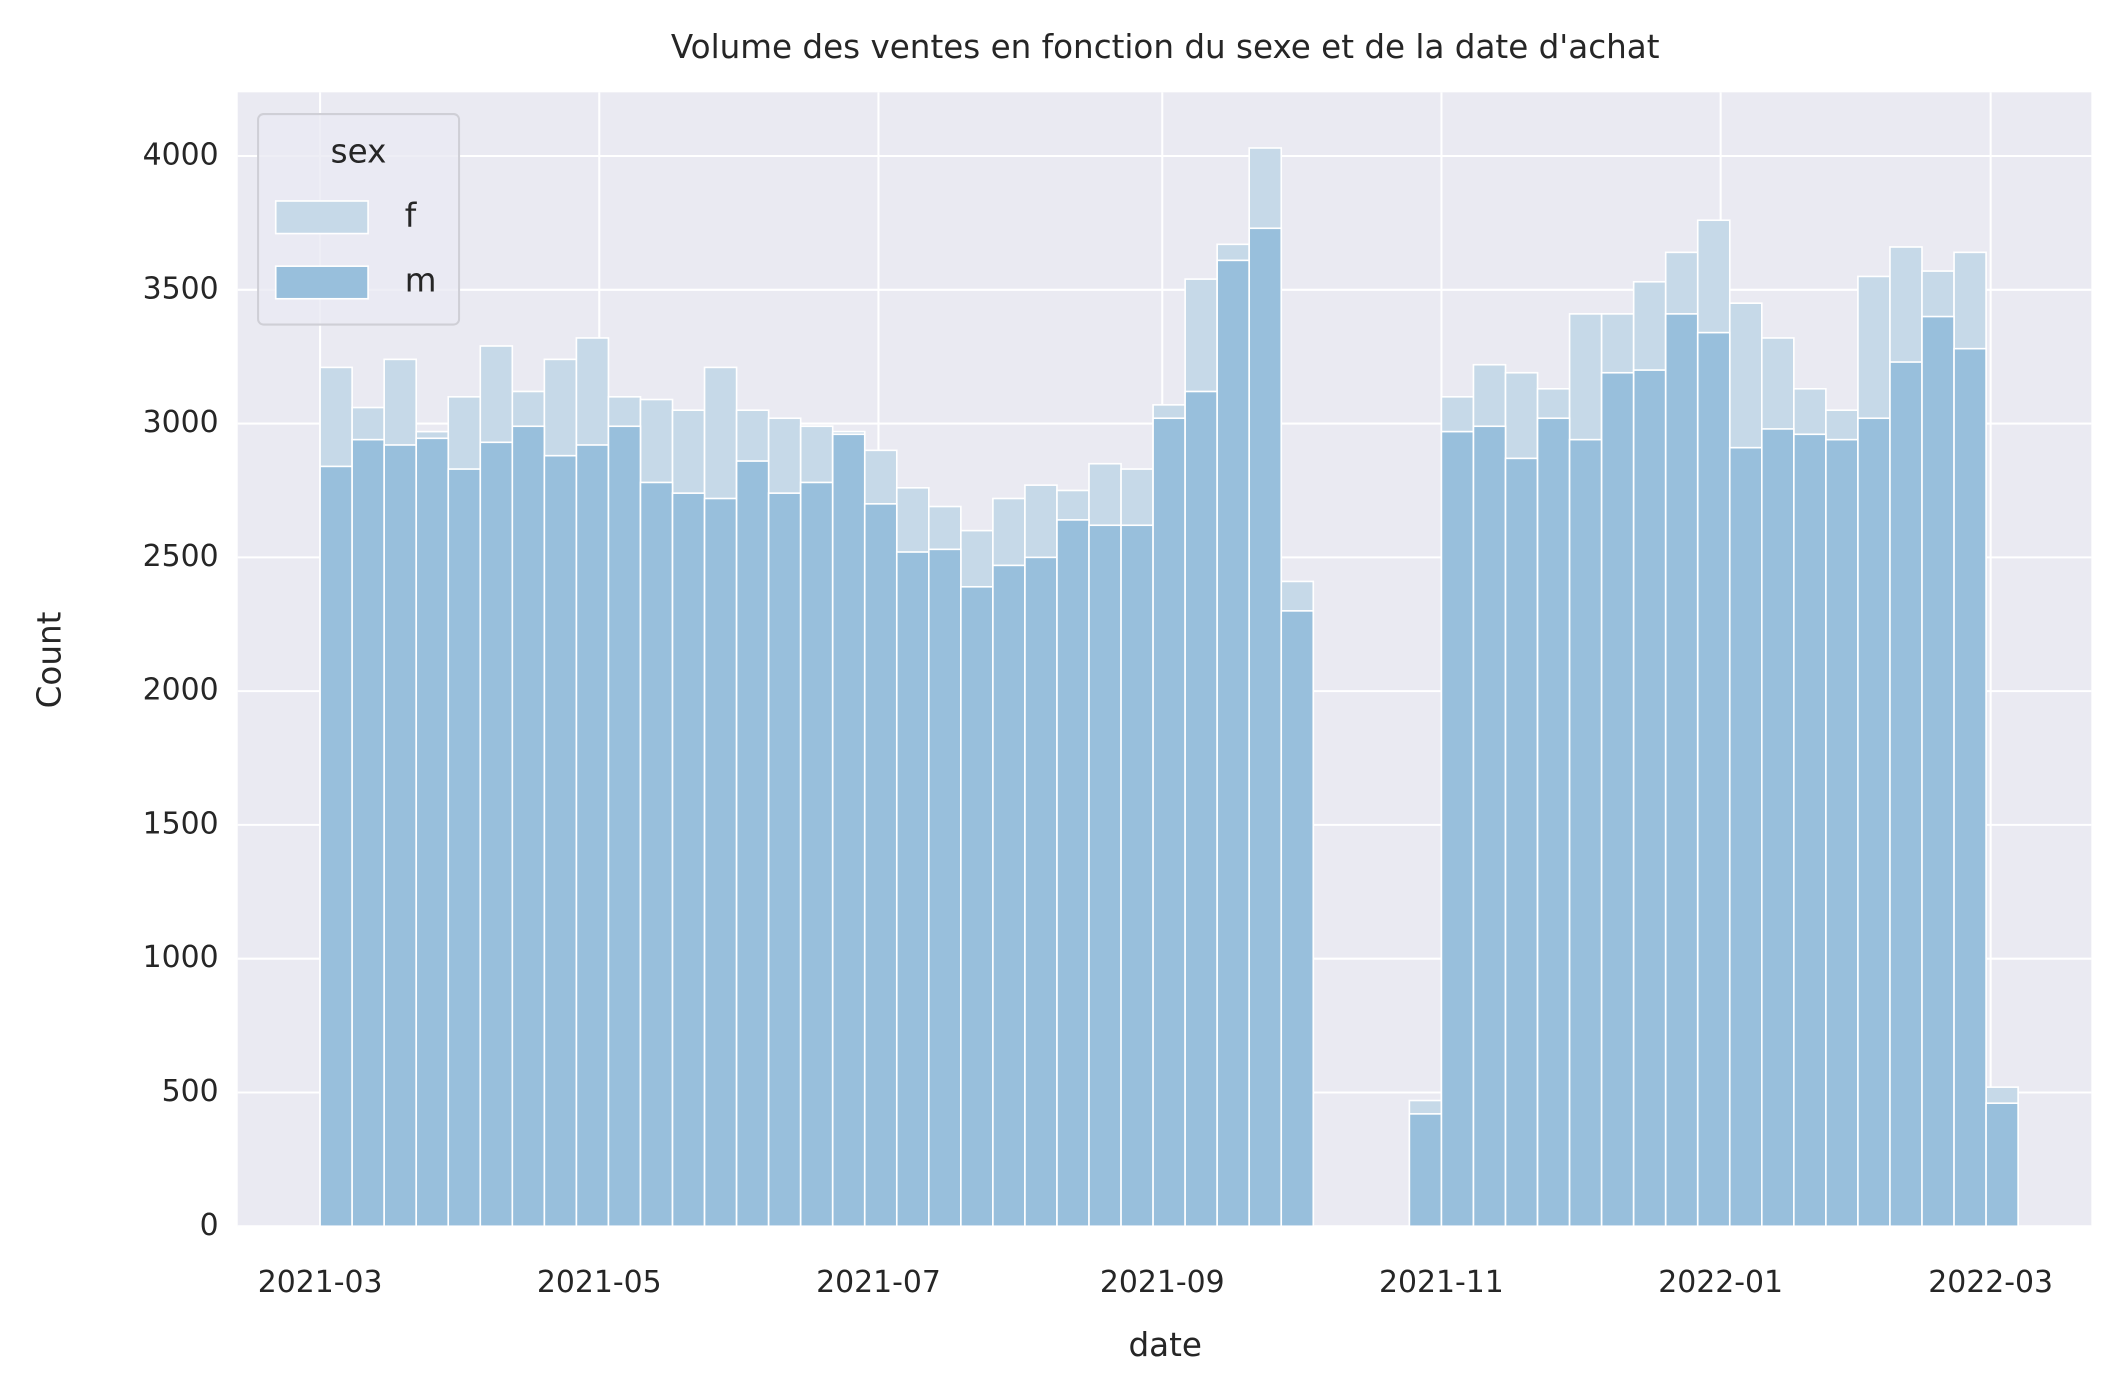 The image size is (2124, 1396). Describe the element at coordinates (320, 1282) in the screenshot. I see `x-tick-label: 2021-03` at that location.